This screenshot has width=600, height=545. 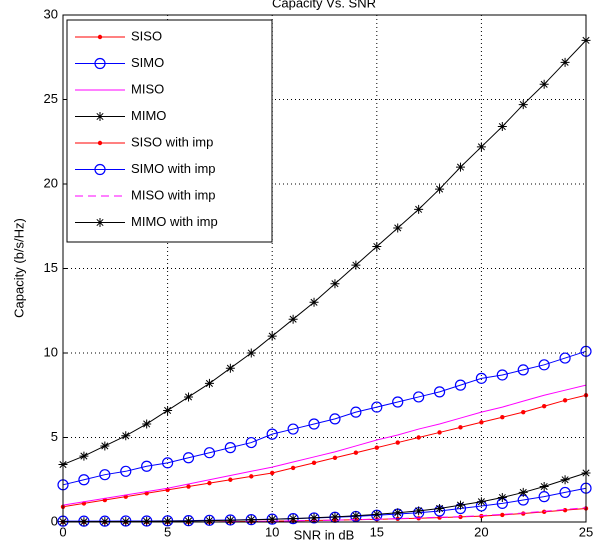 What do you see at coordinates (324, 5) in the screenshot?
I see `chart-title: Capacity Vs. SNR` at bounding box center [324, 5].